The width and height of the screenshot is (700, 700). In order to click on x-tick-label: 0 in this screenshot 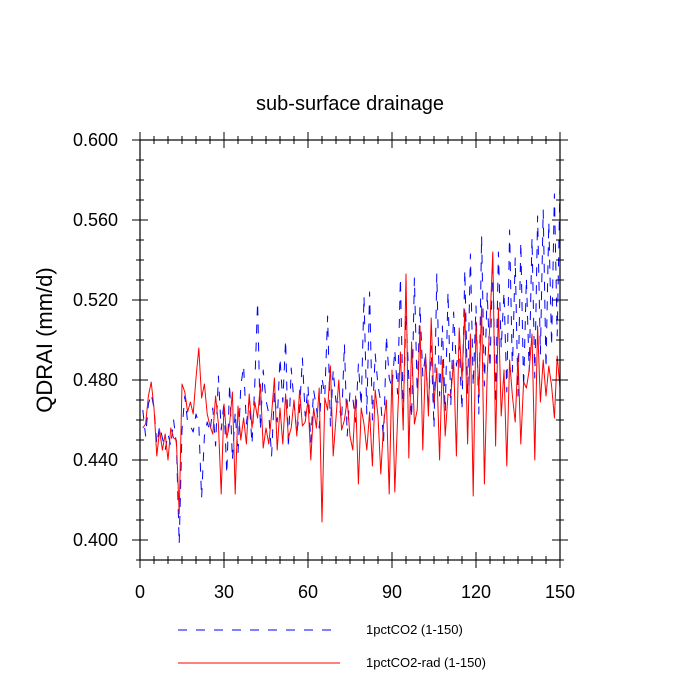, I will do `click(140, 592)`.